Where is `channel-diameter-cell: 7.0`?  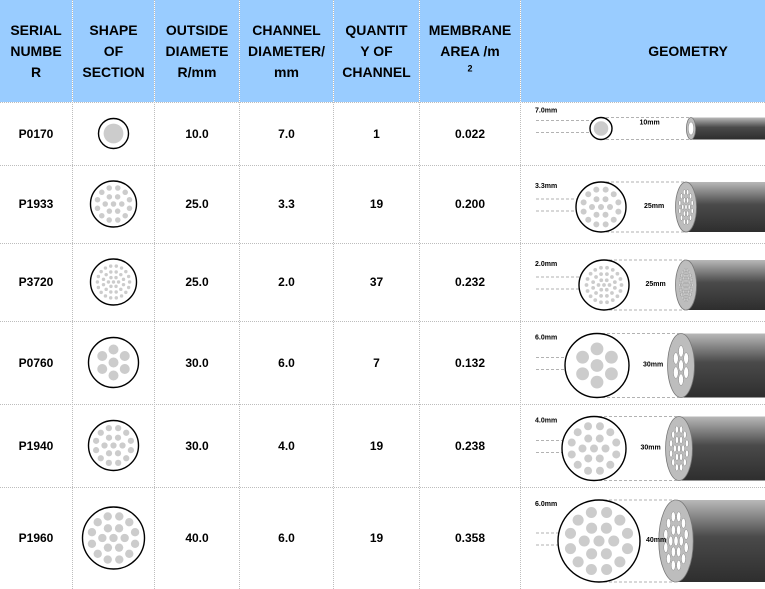 channel-diameter-cell: 7.0 is located at coordinates (286, 133).